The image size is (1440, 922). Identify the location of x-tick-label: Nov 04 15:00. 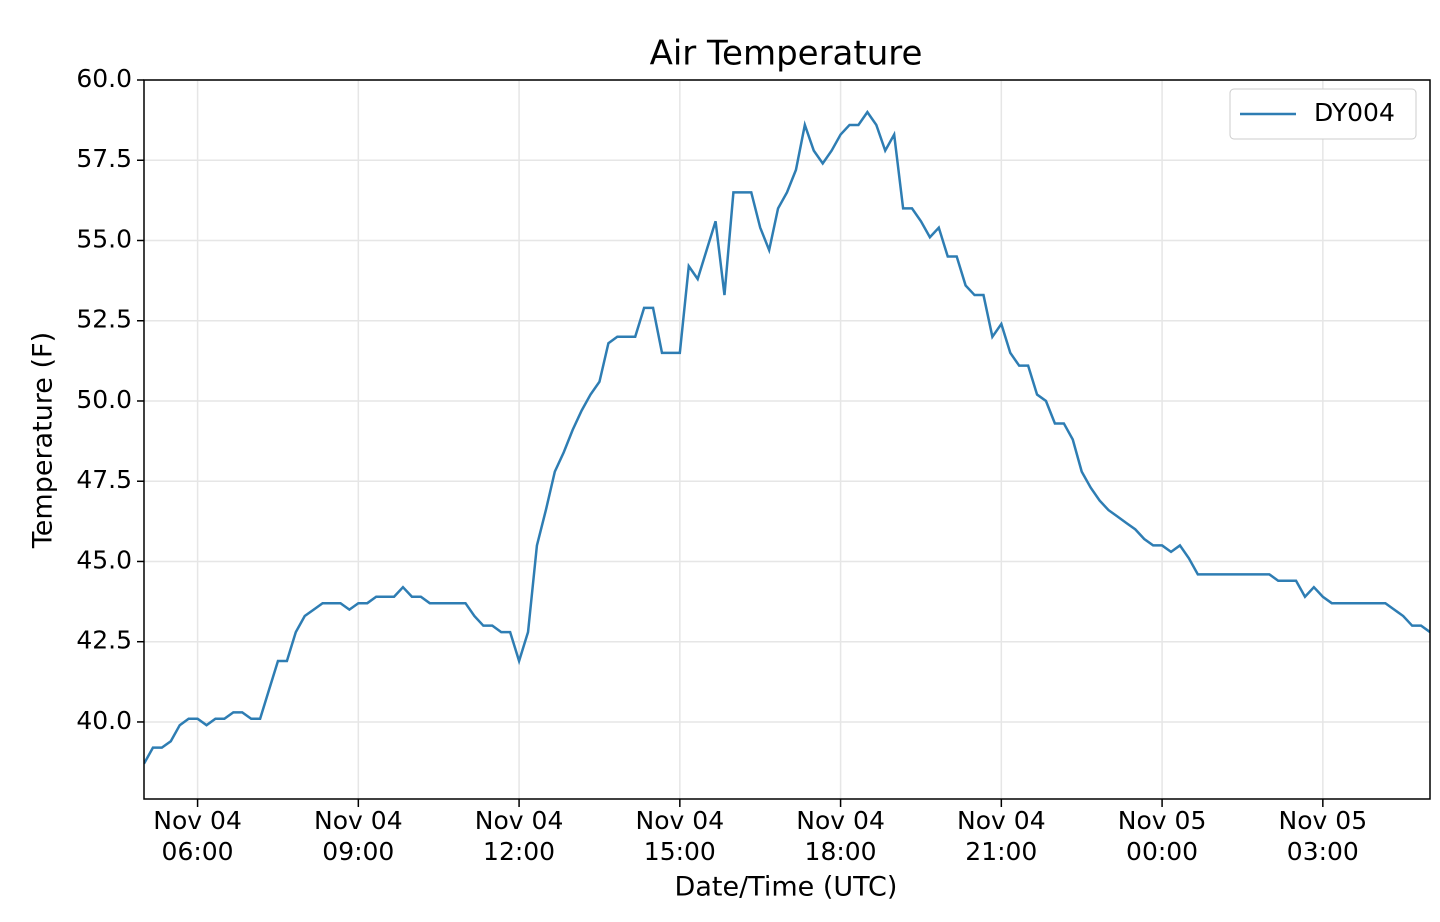
(680, 836).